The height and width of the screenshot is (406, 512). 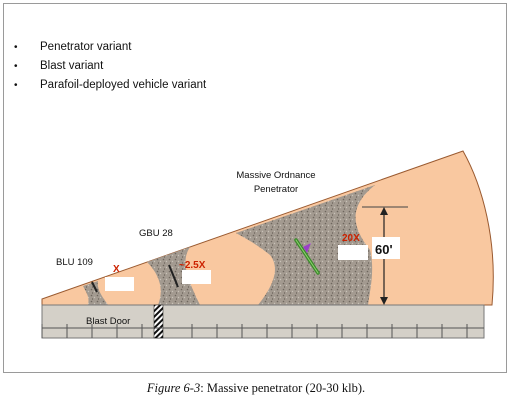 What do you see at coordinates (275, 175) in the screenshot?
I see `label-mop-line1: Massive Ordnance` at bounding box center [275, 175].